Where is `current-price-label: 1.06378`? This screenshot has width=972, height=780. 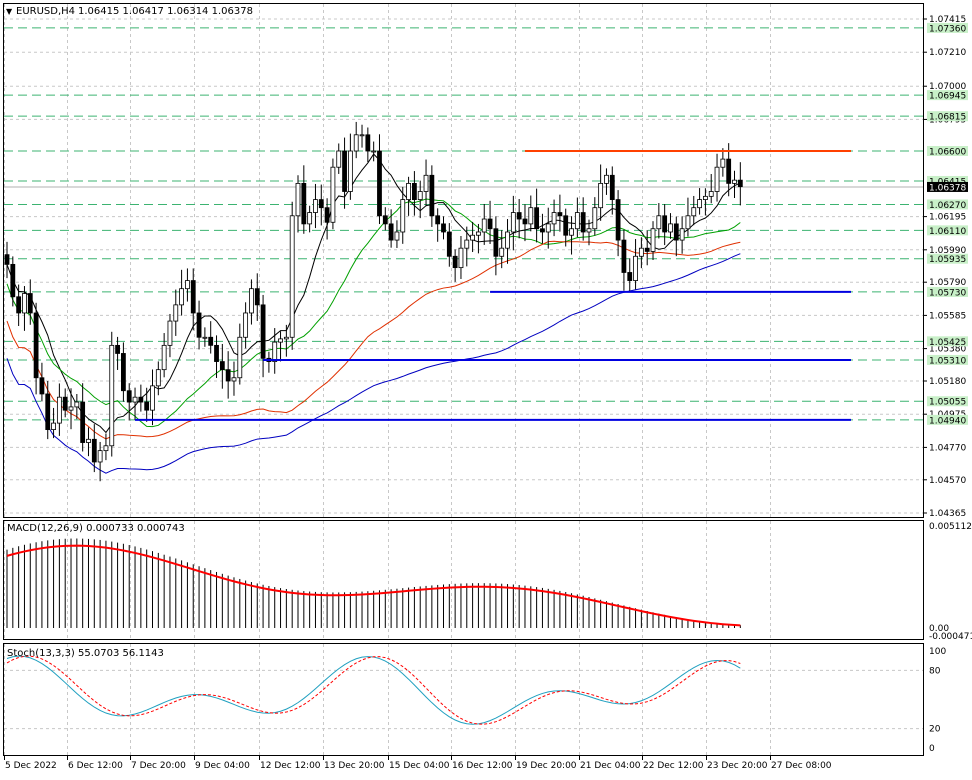
current-price-label: 1.06378 is located at coordinates (947, 188).